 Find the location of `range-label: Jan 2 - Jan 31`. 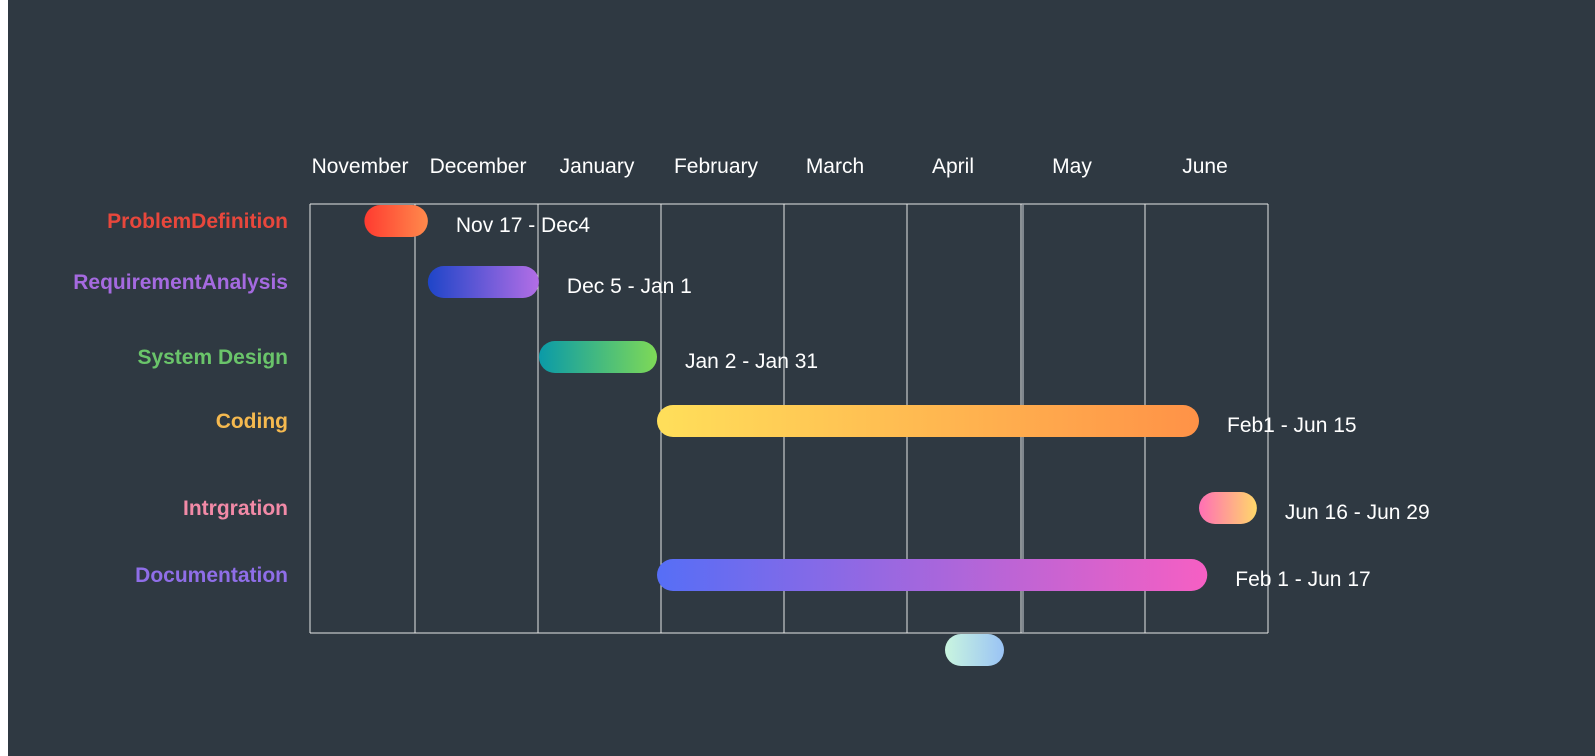

range-label: Jan 2 - Jan 31 is located at coordinates (751, 361).